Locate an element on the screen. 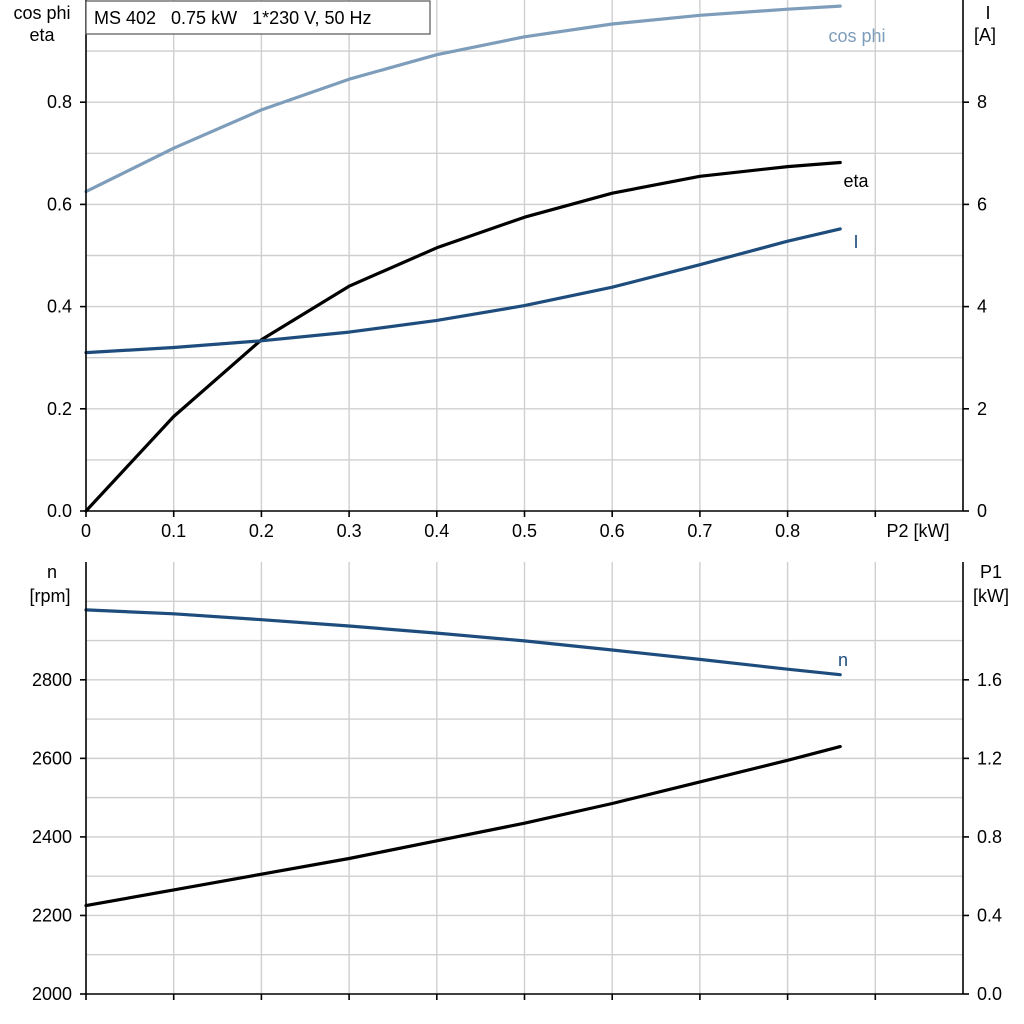 The image size is (1024, 1024). left-tick-label: 0.8 is located at coordinates (59, 102).